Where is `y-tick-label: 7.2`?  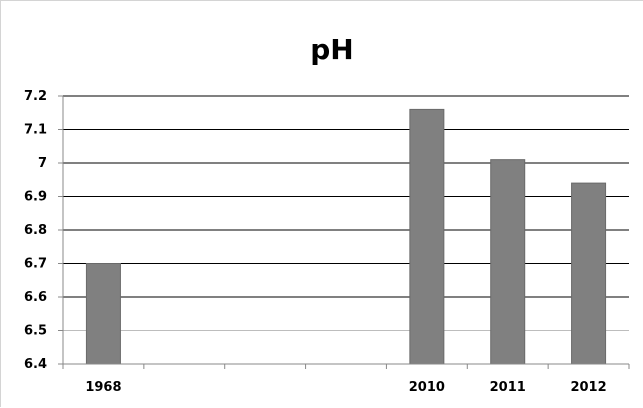
y-tick-label: 7.2 is located at coordinates (35, 96).